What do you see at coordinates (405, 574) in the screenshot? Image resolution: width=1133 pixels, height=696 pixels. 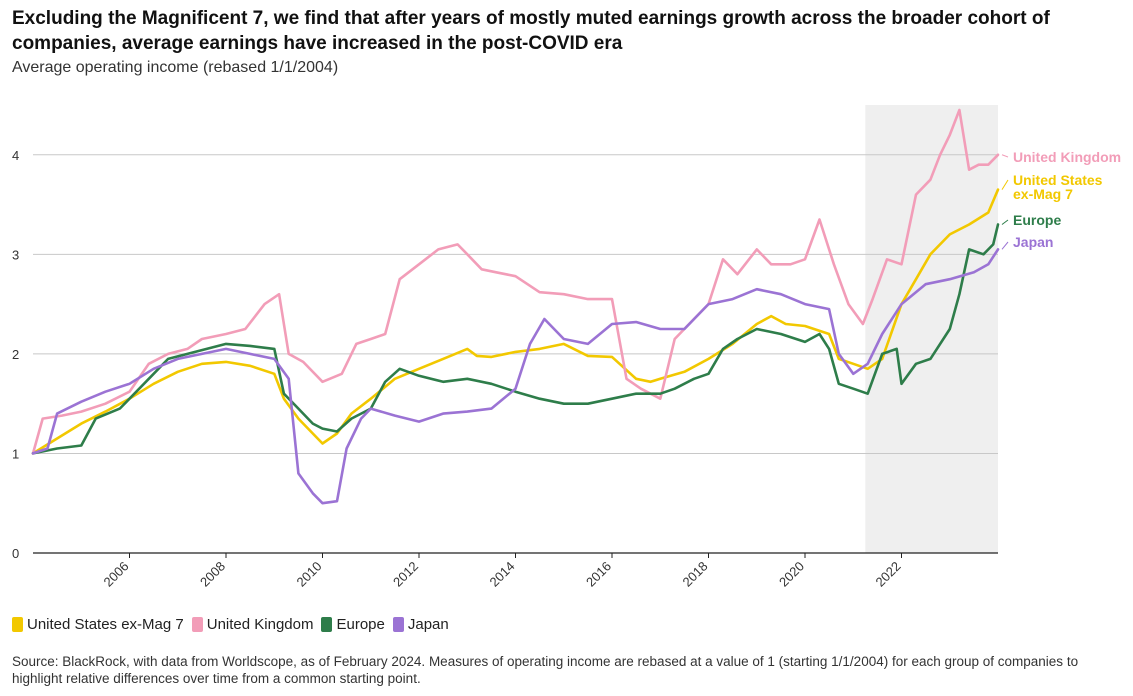 I see `x-tick-label: 2012` at bounding box center [405, 574].